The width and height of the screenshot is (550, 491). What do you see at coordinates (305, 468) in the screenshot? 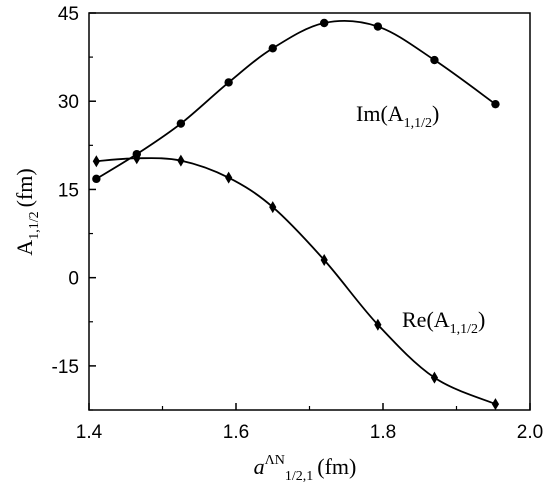
I see `x-axis-title: aΛN1/2,1 (fm)` at bounding box center [305, 468].